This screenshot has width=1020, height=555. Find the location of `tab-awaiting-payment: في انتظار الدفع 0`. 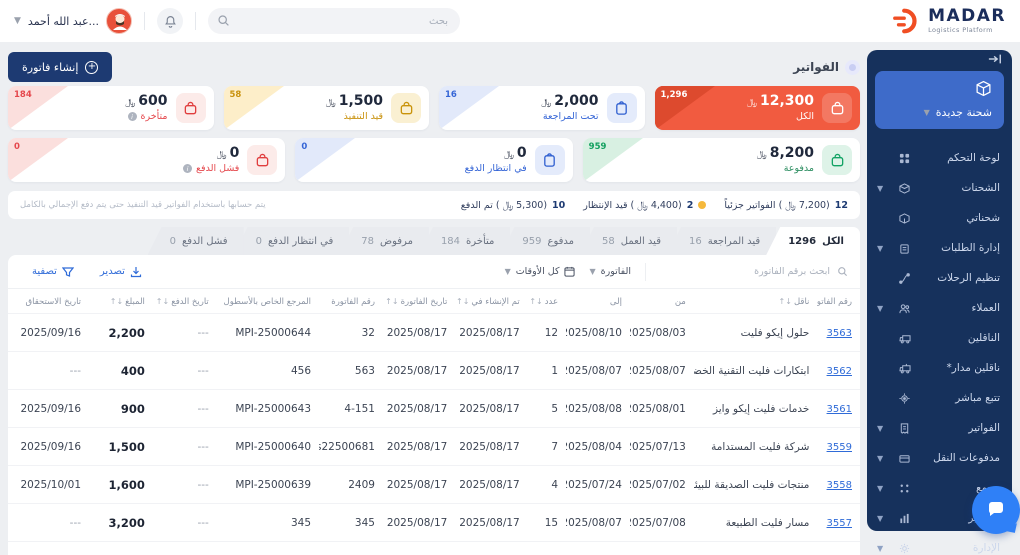

tab-awaiting-payment: في انتظار الدفع 0 is located at coordinates (291, 241).